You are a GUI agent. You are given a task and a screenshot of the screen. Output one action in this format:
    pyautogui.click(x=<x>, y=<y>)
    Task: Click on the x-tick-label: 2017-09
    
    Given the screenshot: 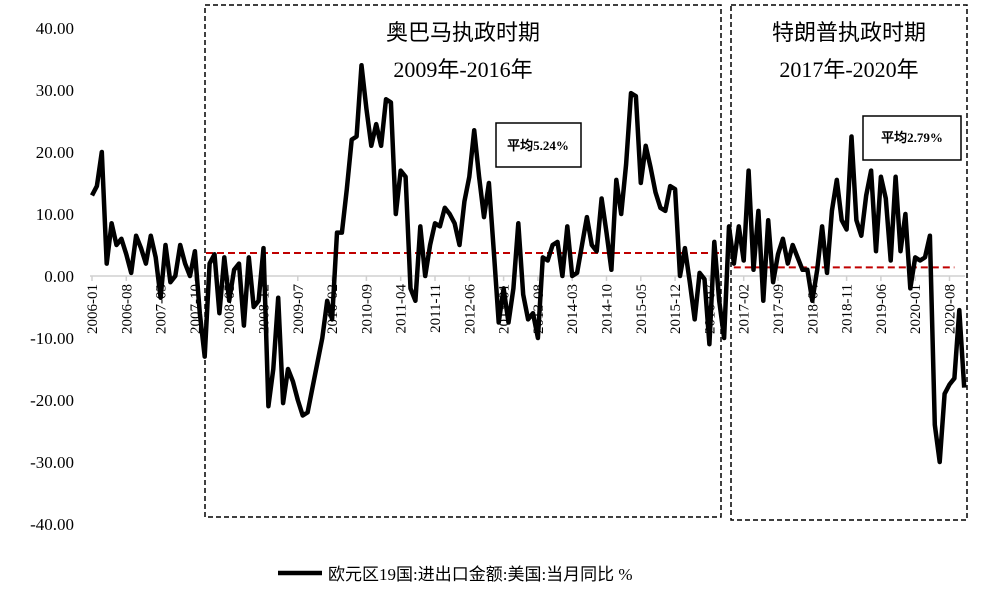 What is the action you would take?
    pyautogui.click(x=779, y=309)
    